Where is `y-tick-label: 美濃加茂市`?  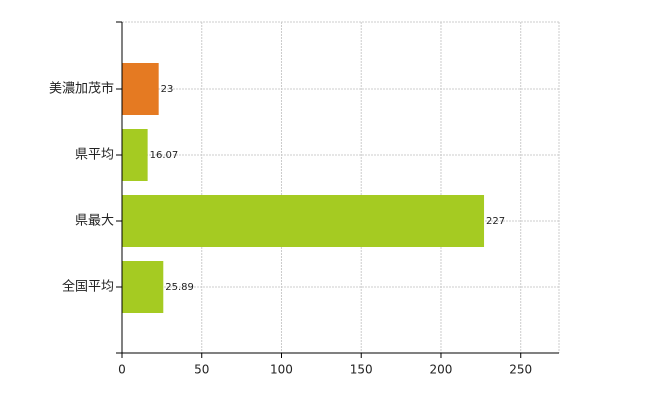
y-tick-label: 美濃加茂市 is located at coordinates (81, 89).